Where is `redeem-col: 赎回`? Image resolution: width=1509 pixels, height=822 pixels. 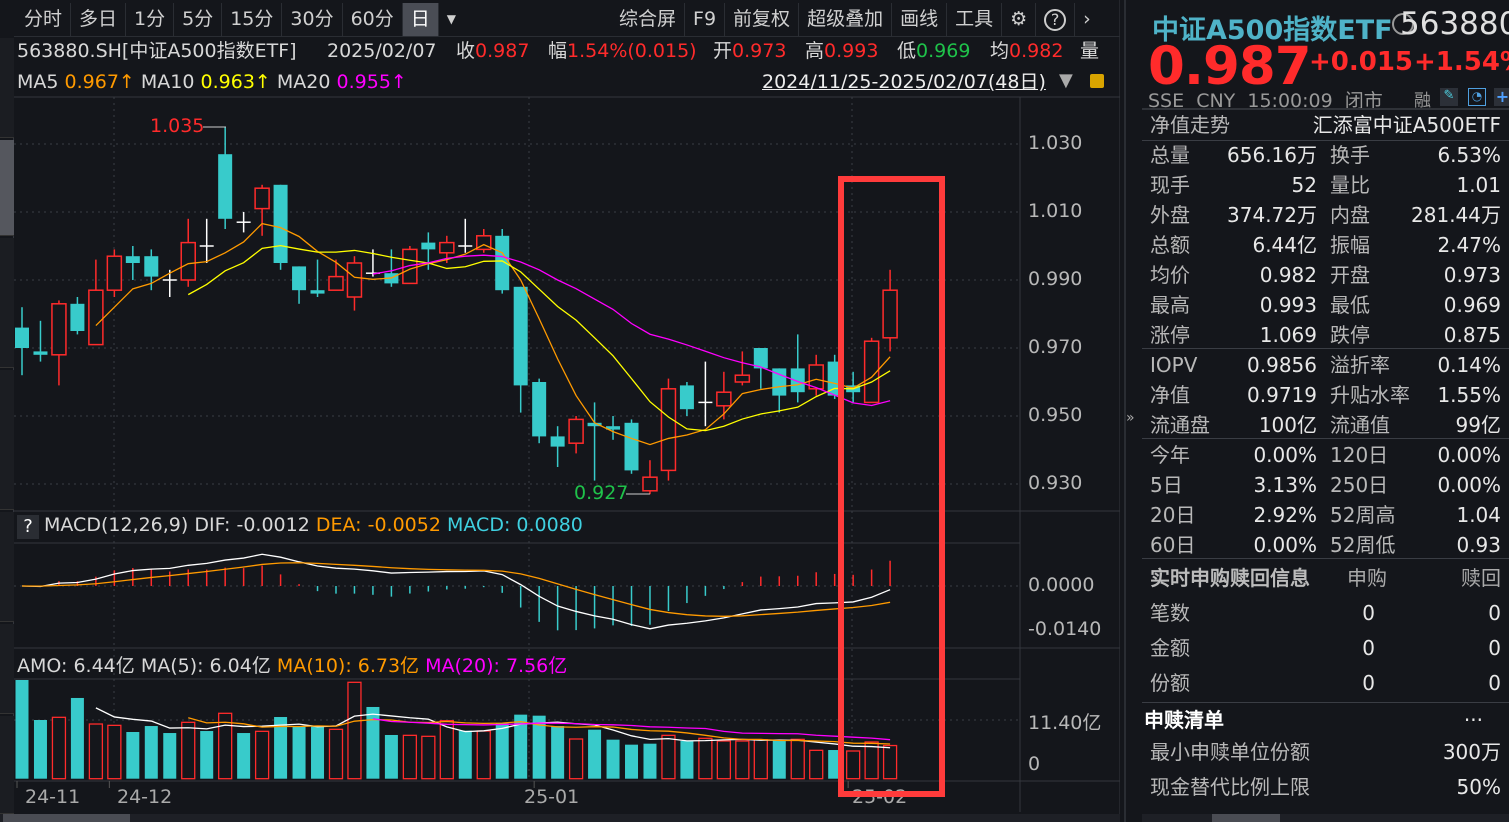 redeem-col: 赎回 is located at coordinates (1481, 578).